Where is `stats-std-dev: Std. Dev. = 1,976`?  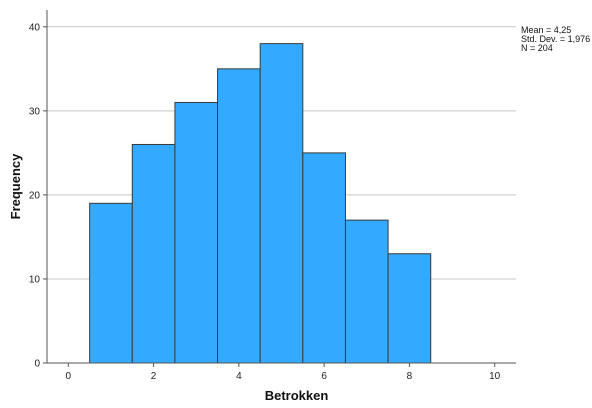
stats-std-dev: Std. Dev. = 1,976 is located at coordinates (555, 39).